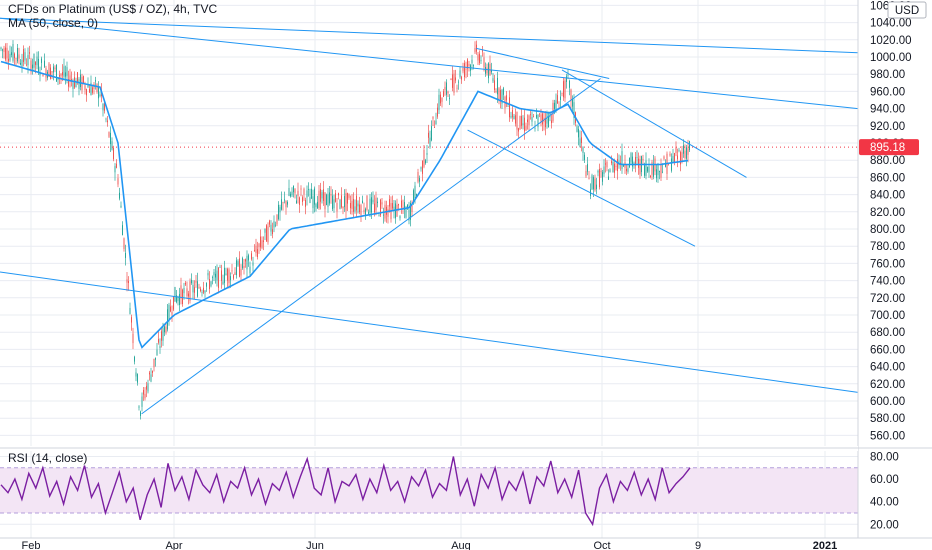 This screenshot has height=550, width=932. What do you see at coordinates (891, 41) in the screenshot?
I see `price-axis-label: 1020.00` at bounding box center [891, 41].